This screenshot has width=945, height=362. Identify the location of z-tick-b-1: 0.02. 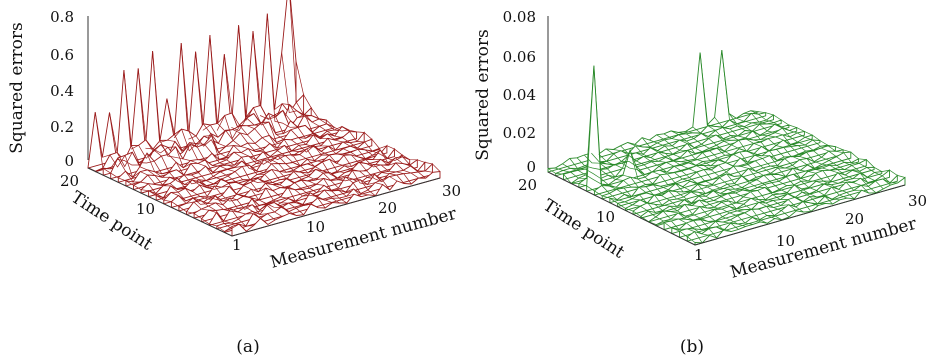
(519, 133).